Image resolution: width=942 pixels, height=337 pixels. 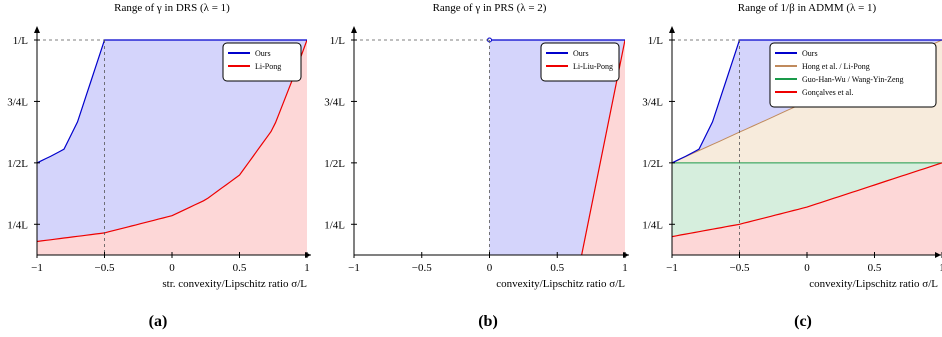 I want to click on legend-label: Guo-Han-Wu / Wang-Yin-Zeng, so click(x=853, y=79).